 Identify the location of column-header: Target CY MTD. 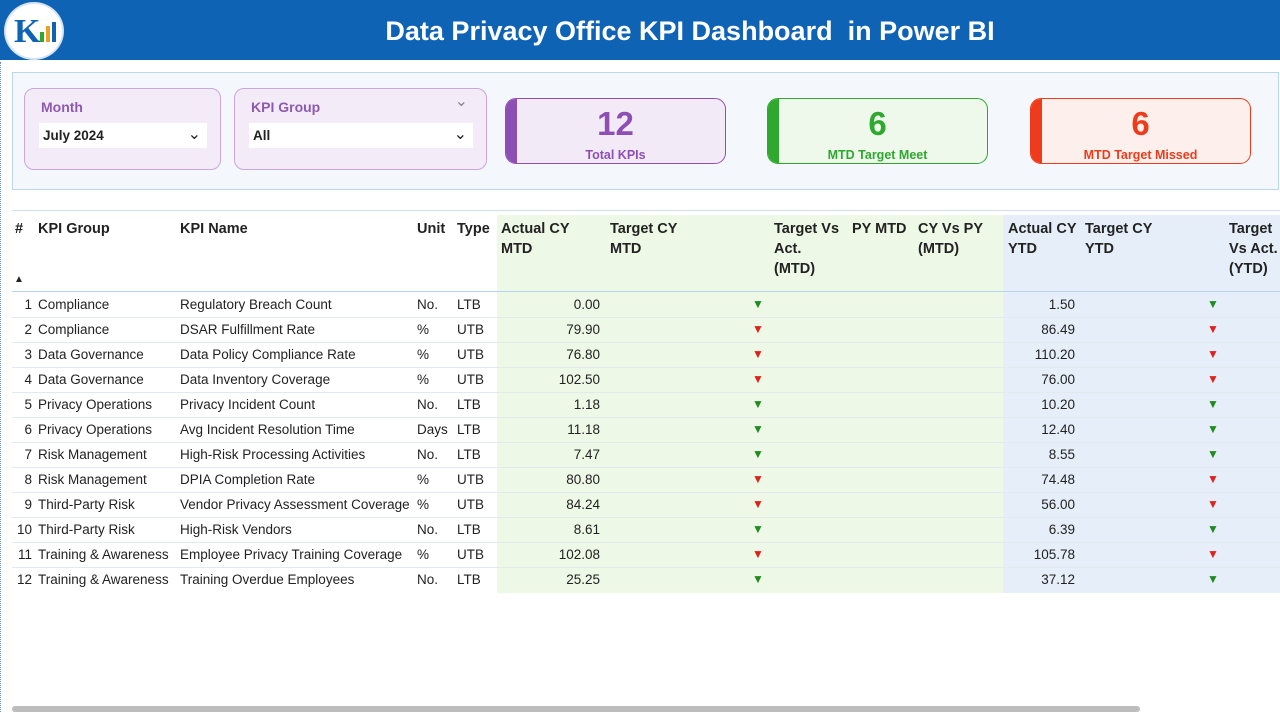
(644, 239).